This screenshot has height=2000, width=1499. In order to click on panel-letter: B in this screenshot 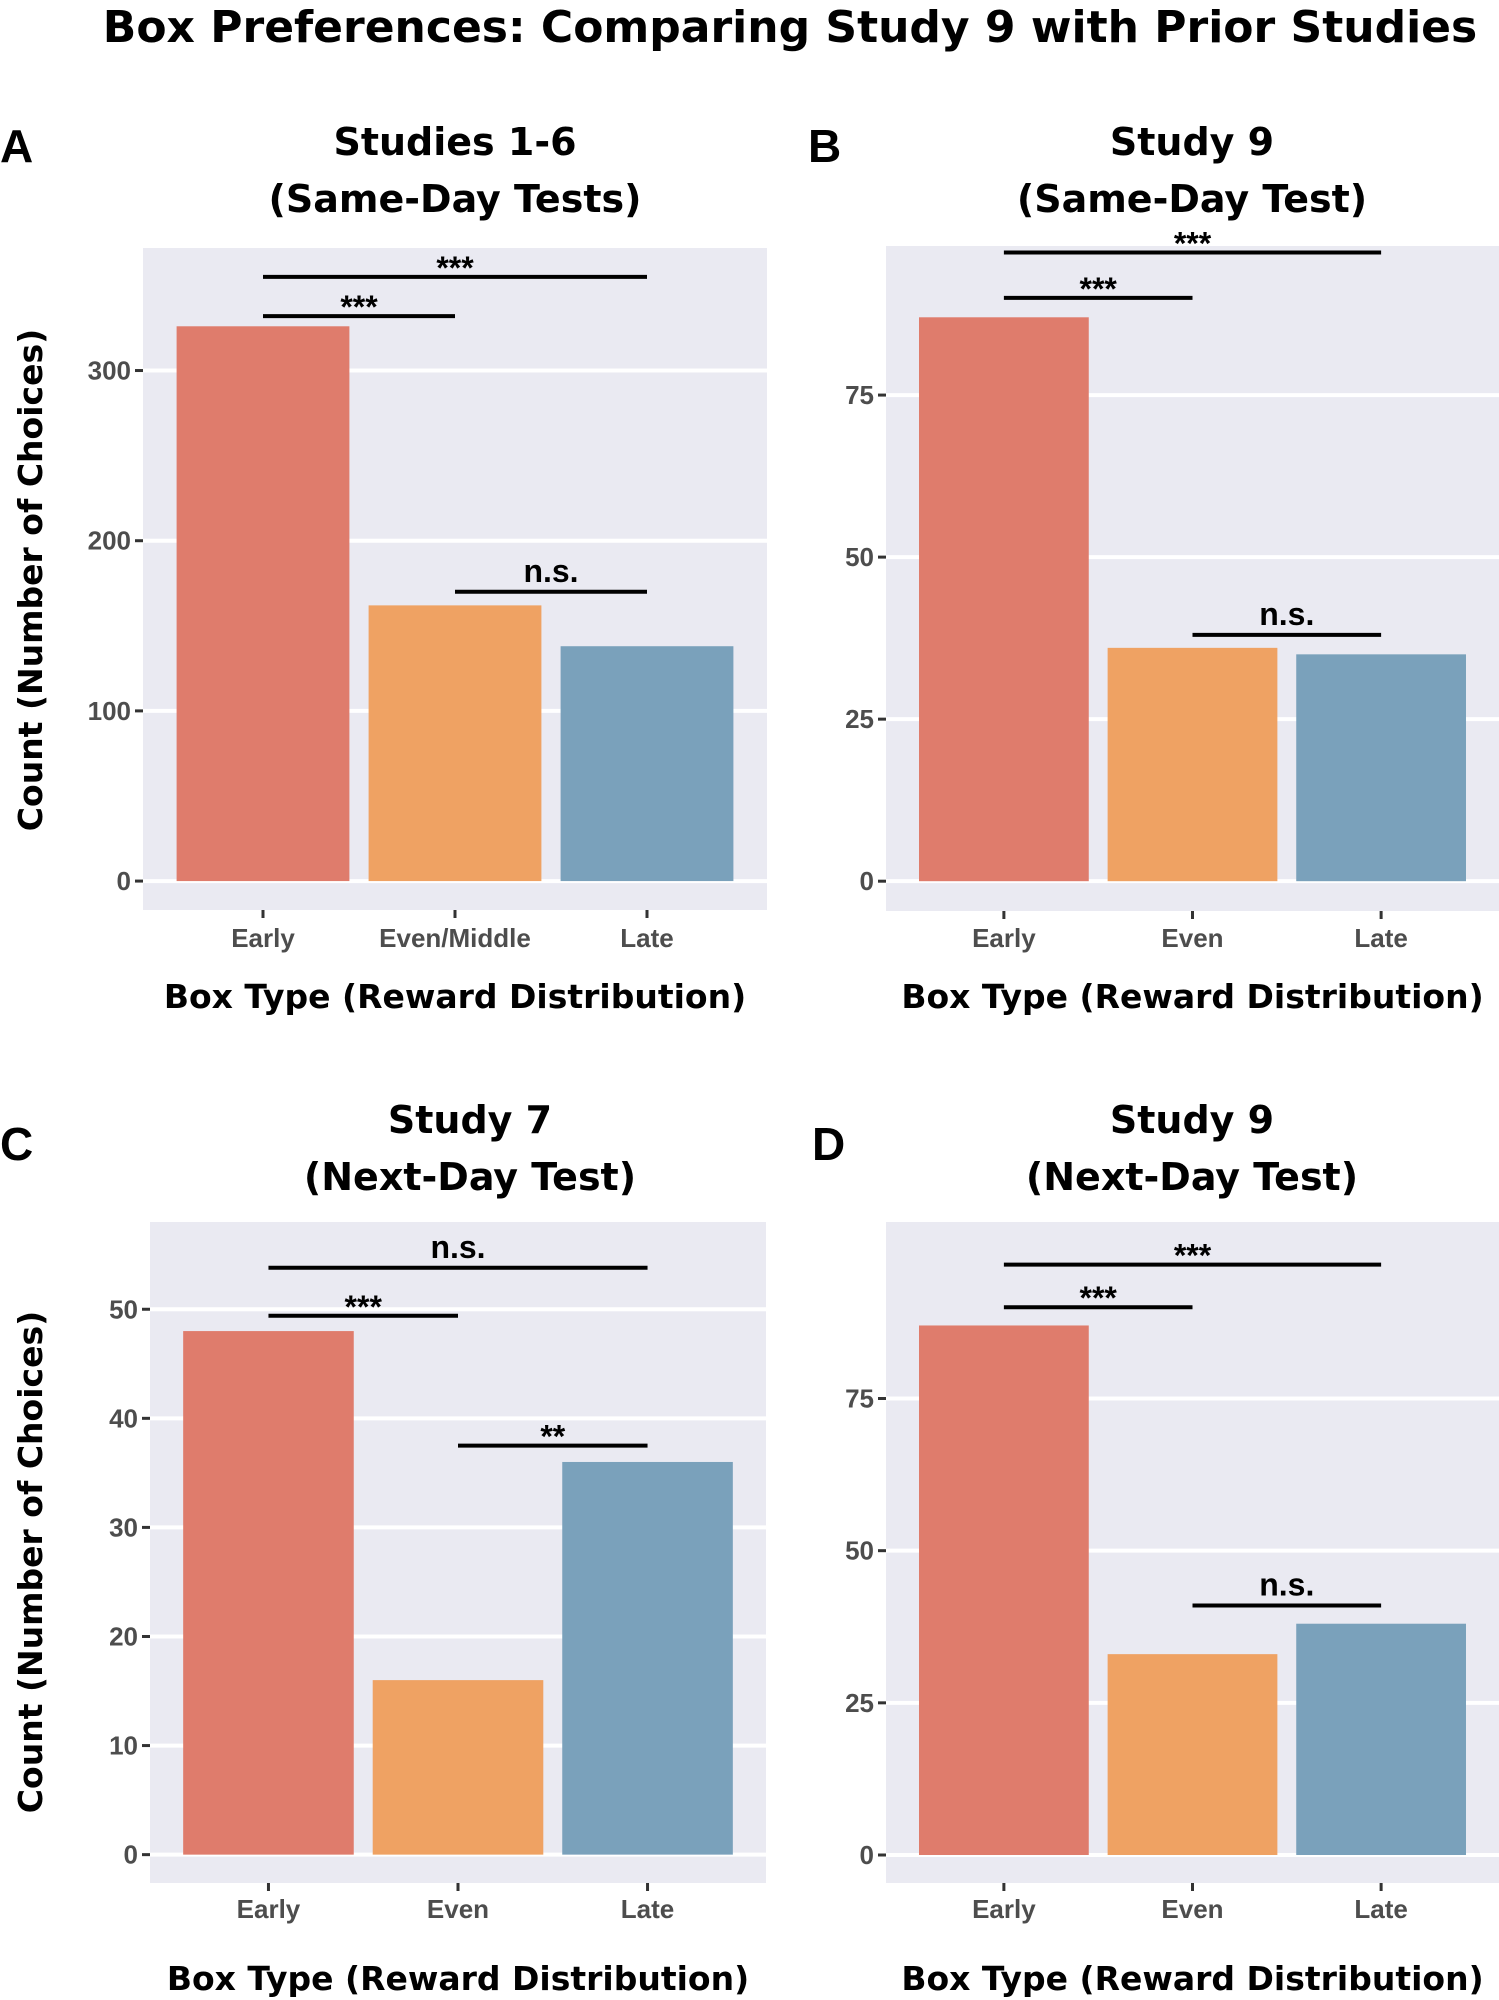, I will do `click(824, 146)`.